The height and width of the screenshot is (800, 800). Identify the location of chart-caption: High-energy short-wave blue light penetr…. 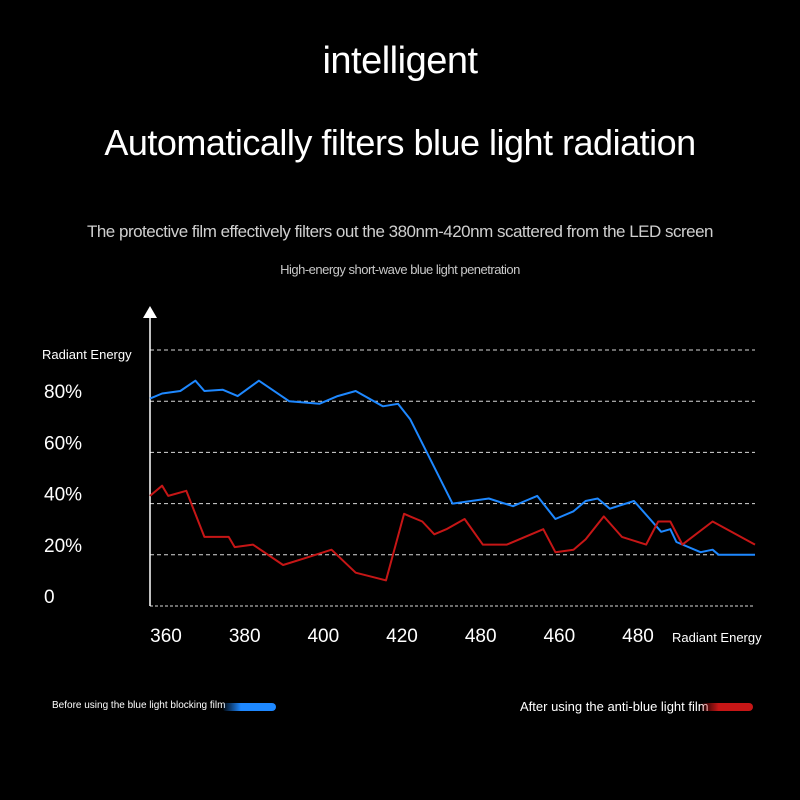
(400, 269).